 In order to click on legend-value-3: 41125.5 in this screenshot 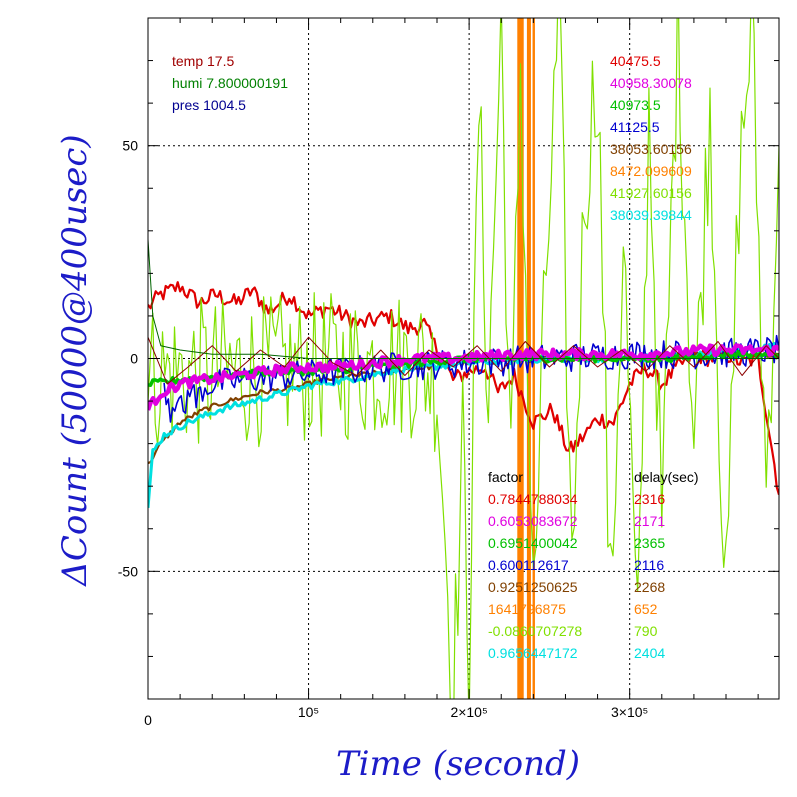, I will do `click(635, 127)`.